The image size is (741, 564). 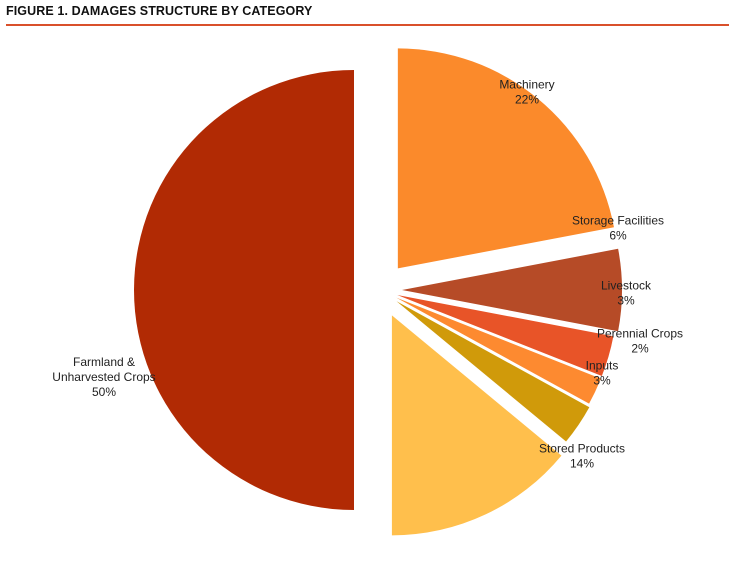 I want to click on slice-label-machinery: Machinery 22%, so click(x=526, y=92).